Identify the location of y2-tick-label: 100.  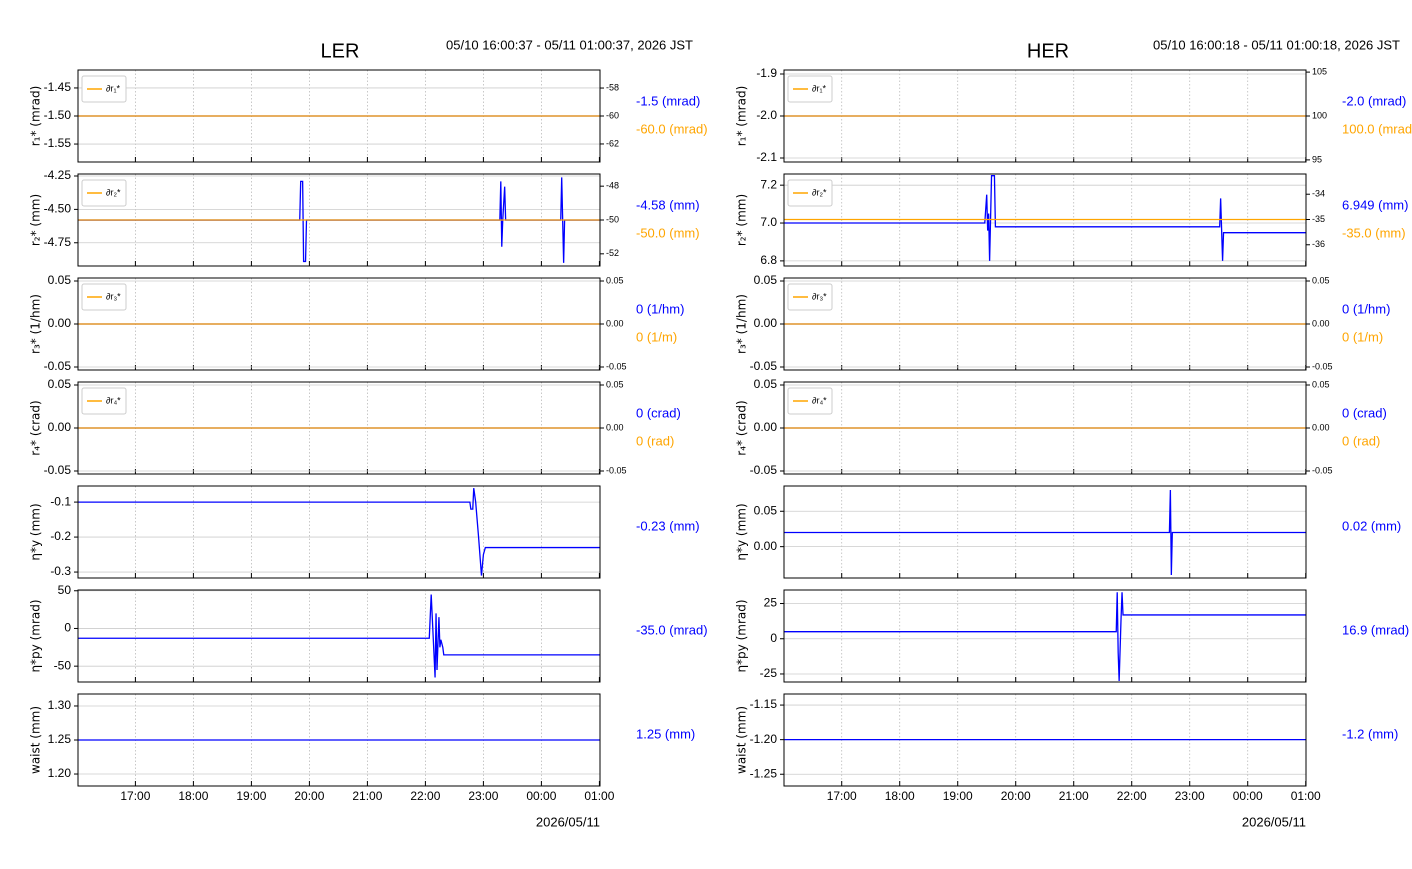
(1319, 115).